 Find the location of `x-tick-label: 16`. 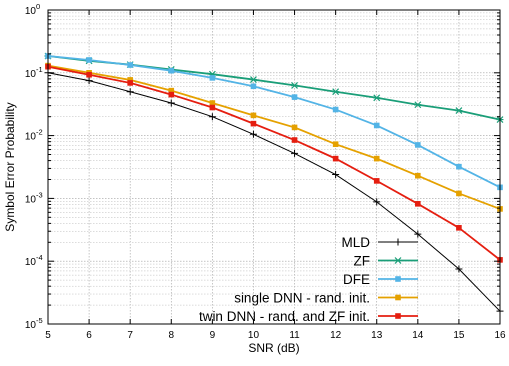

x-tick-label: 16 is located at coordinates (500, 335).